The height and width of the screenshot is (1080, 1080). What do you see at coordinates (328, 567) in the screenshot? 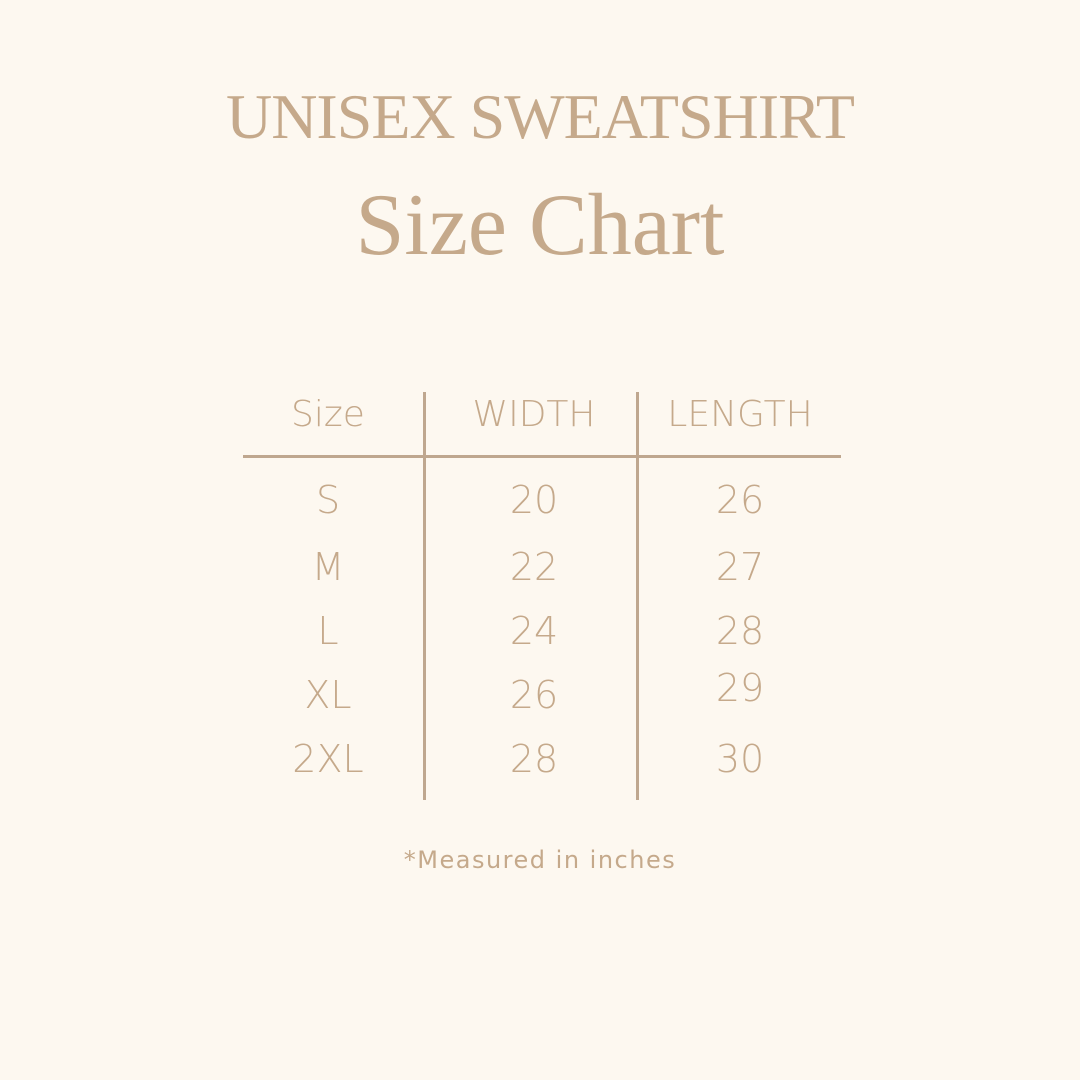
I see `table-cell: M` at bounding box center [328, 567].